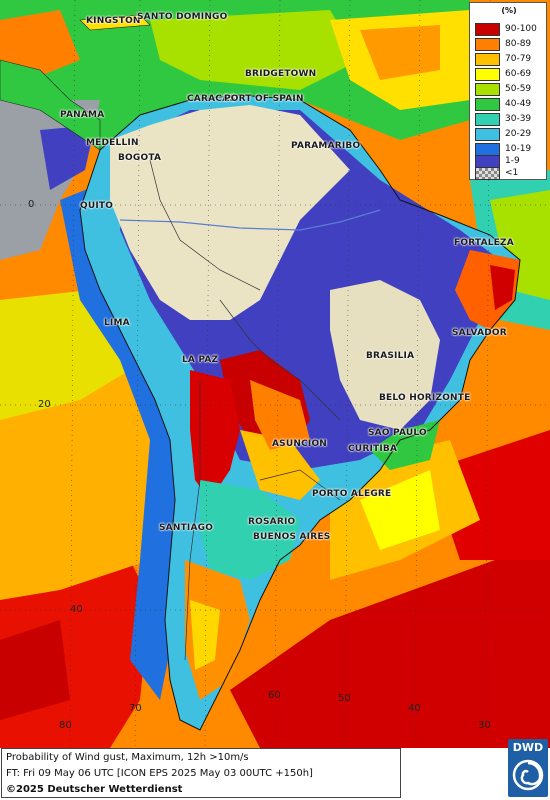 The image size is (550, 800). Describe the element at coordinates (82, 115) in the screenshot. I see `city-label-panama: PANAMA` at that location.